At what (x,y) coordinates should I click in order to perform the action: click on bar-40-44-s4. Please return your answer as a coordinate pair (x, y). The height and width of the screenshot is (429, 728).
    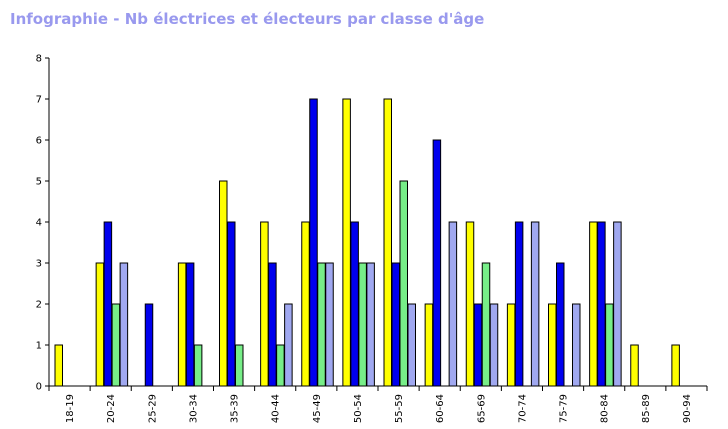
    Looking at the image, I should click on (288, 345).